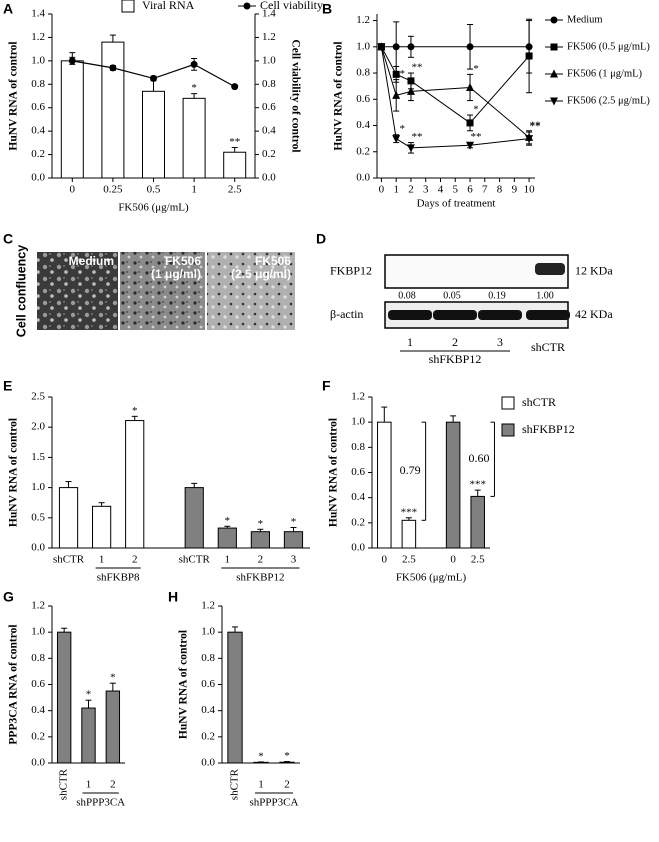 The height and width of the screenshot is (842, 659). Describe the element at coordinates (38, 427) in the screenshot. I see `y-tick-label: 2.0` at that location.